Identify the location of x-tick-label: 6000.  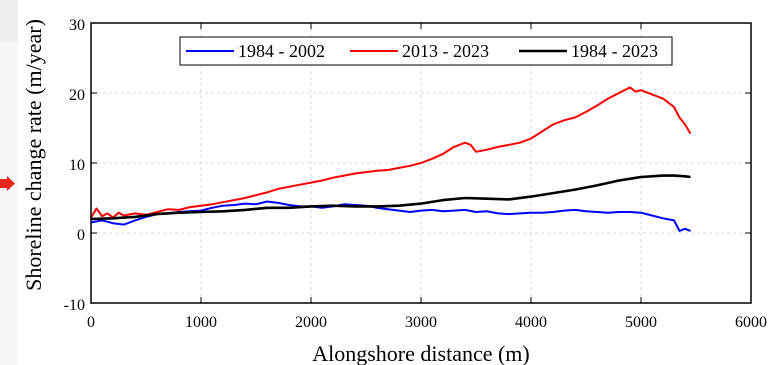
(751, 322).